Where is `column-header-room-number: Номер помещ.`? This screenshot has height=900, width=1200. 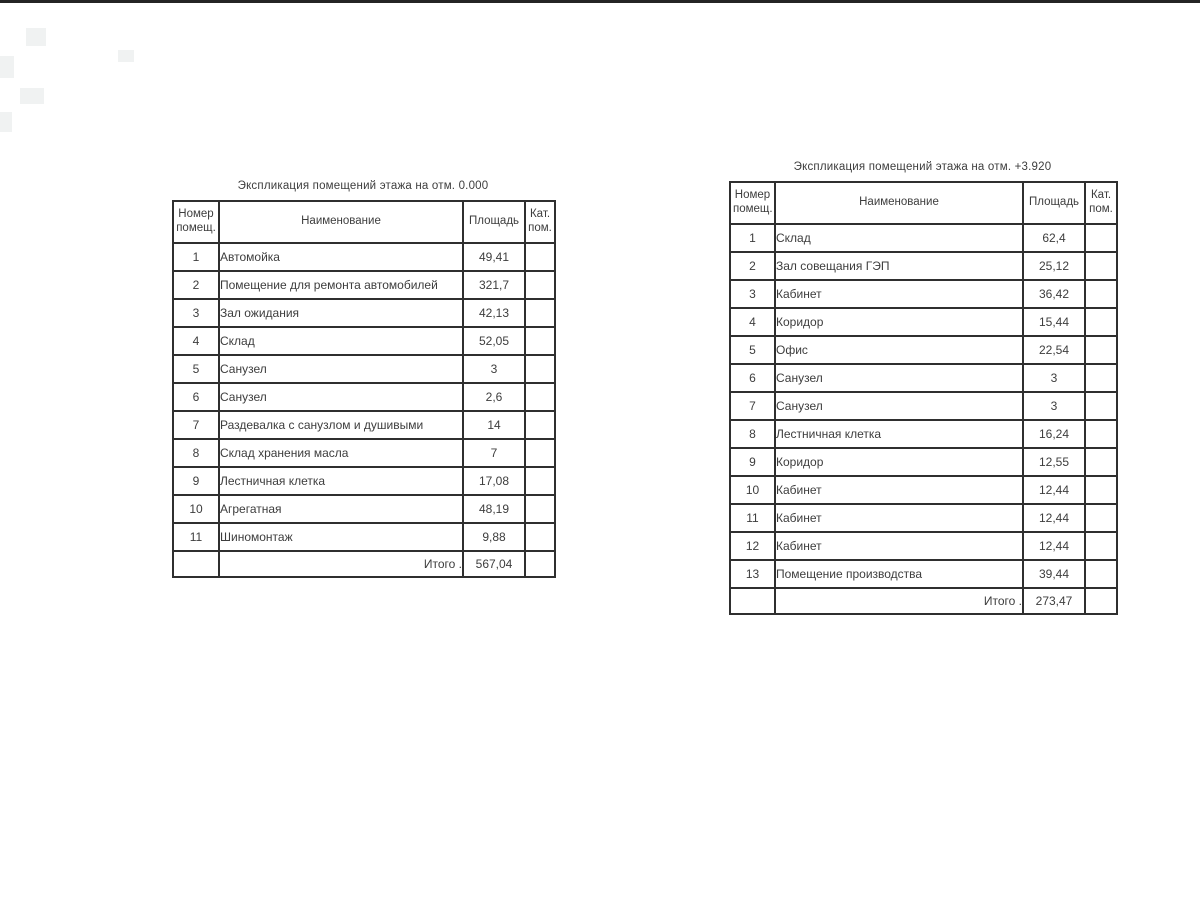
column-header-room-number: Номер помещ. is located at coordinates (196, 222).